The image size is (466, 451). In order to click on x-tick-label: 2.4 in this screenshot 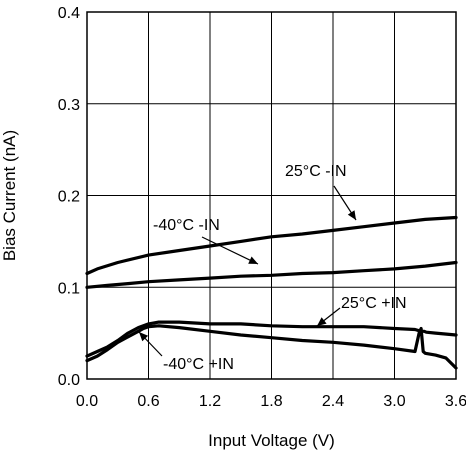, I will do `click(333, 401)`.